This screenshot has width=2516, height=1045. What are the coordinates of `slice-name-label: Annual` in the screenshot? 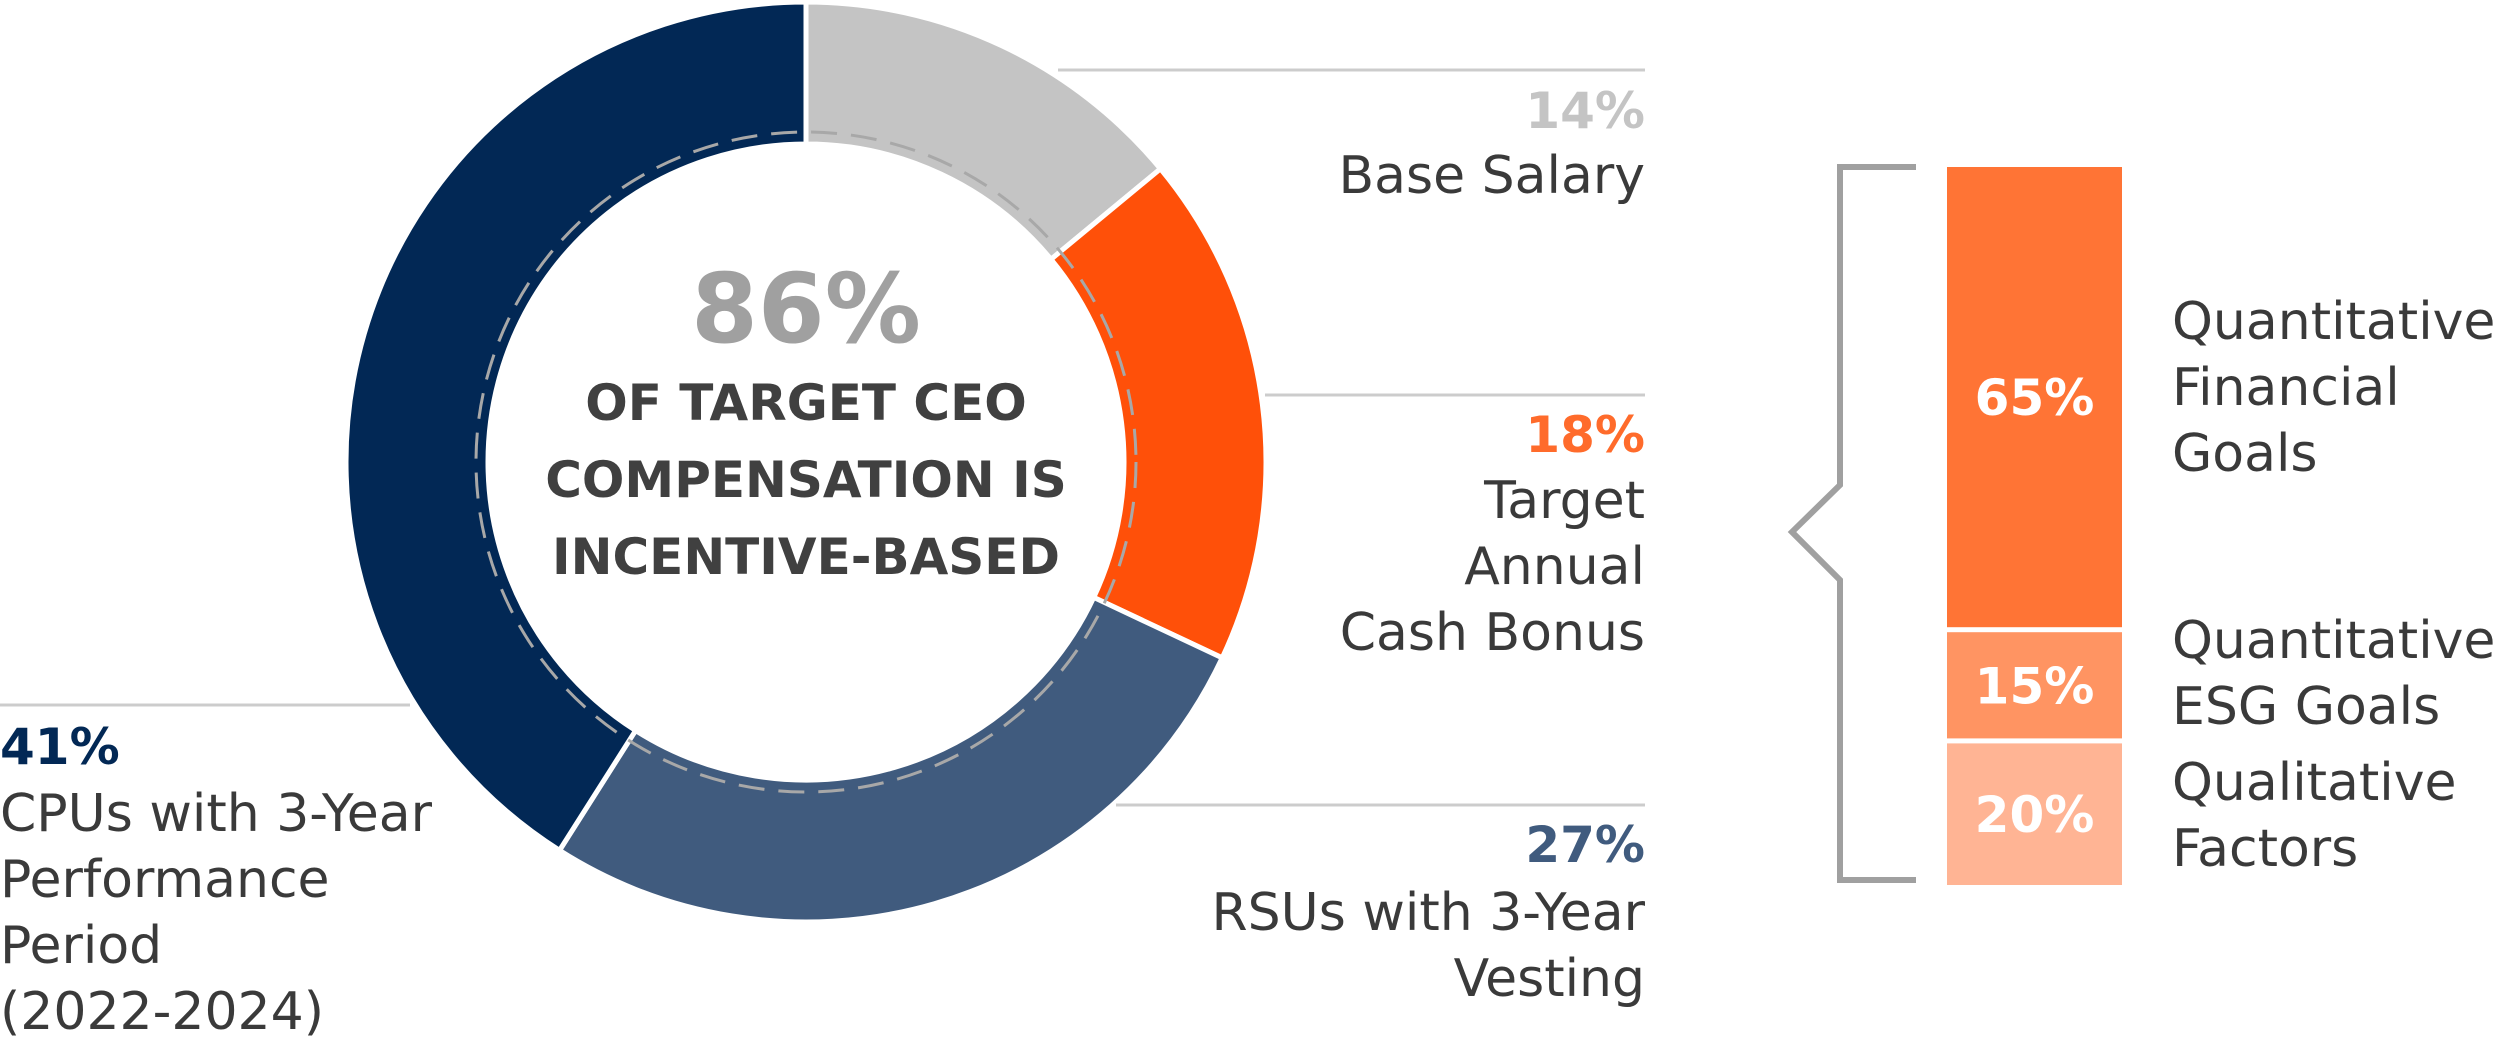 It's located at (1554, 567).